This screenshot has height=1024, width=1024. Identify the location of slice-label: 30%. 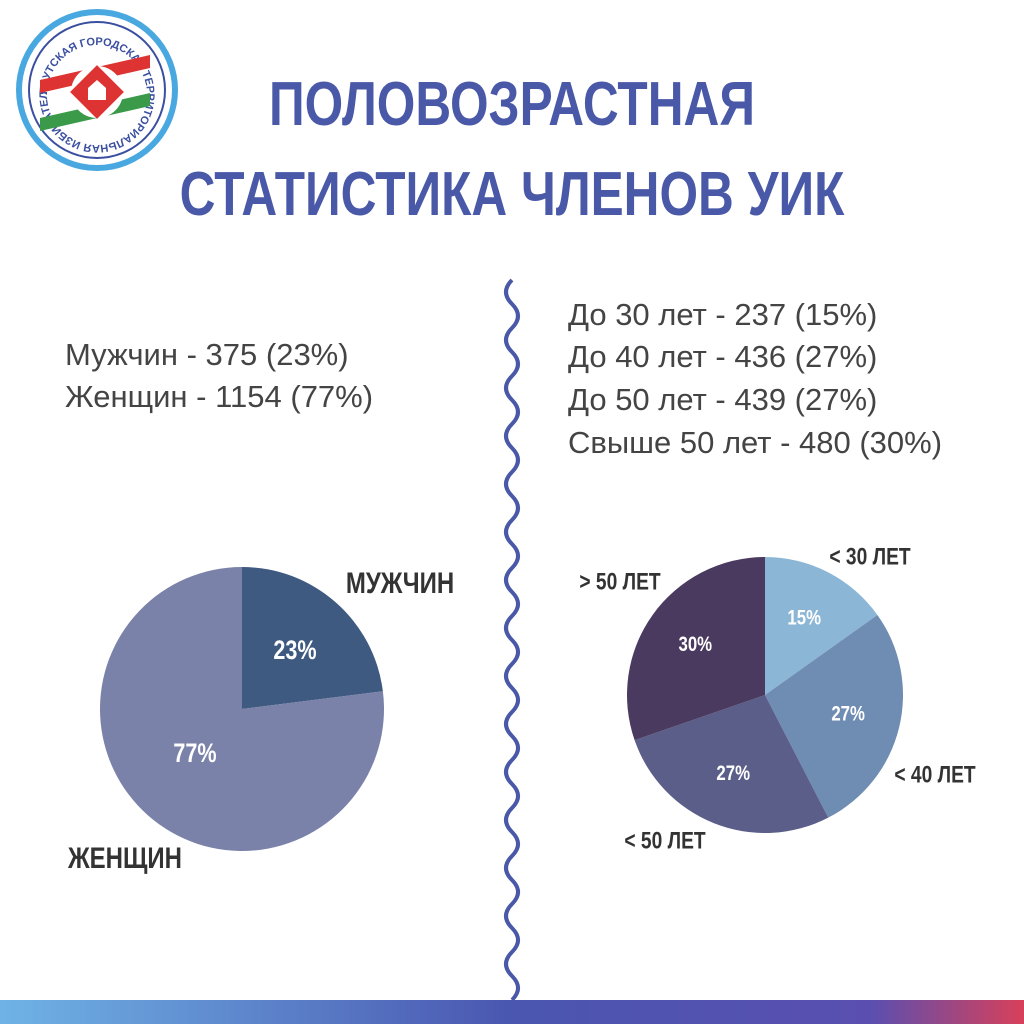
(696, 644).